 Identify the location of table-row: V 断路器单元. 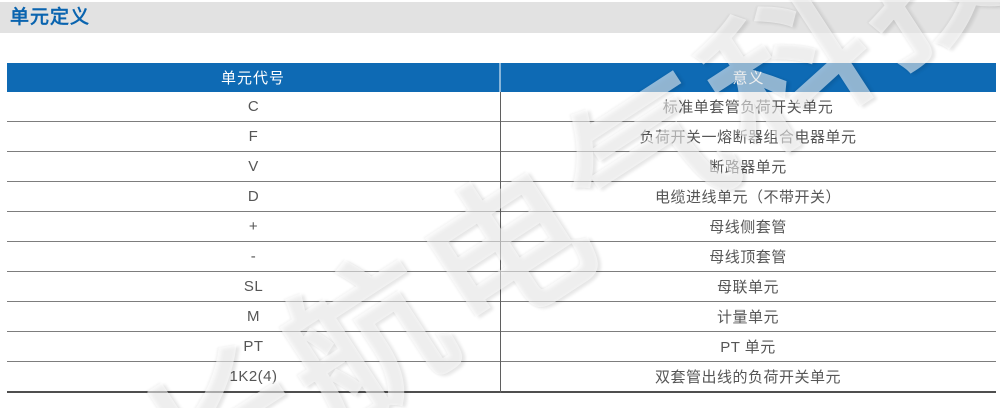
(501, 167).